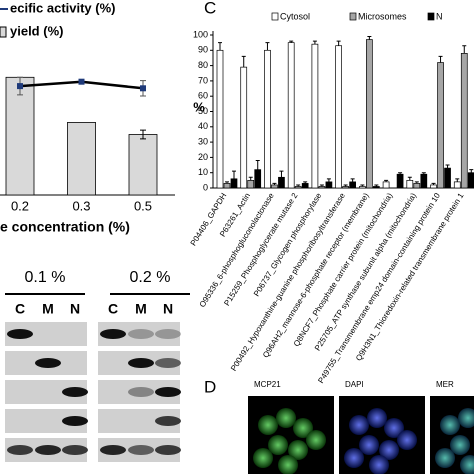 This screenshot has width=474, height=474. Describe the element at coordinates (445, 384) in the screenshot. I see `image-label: MER` at that location.